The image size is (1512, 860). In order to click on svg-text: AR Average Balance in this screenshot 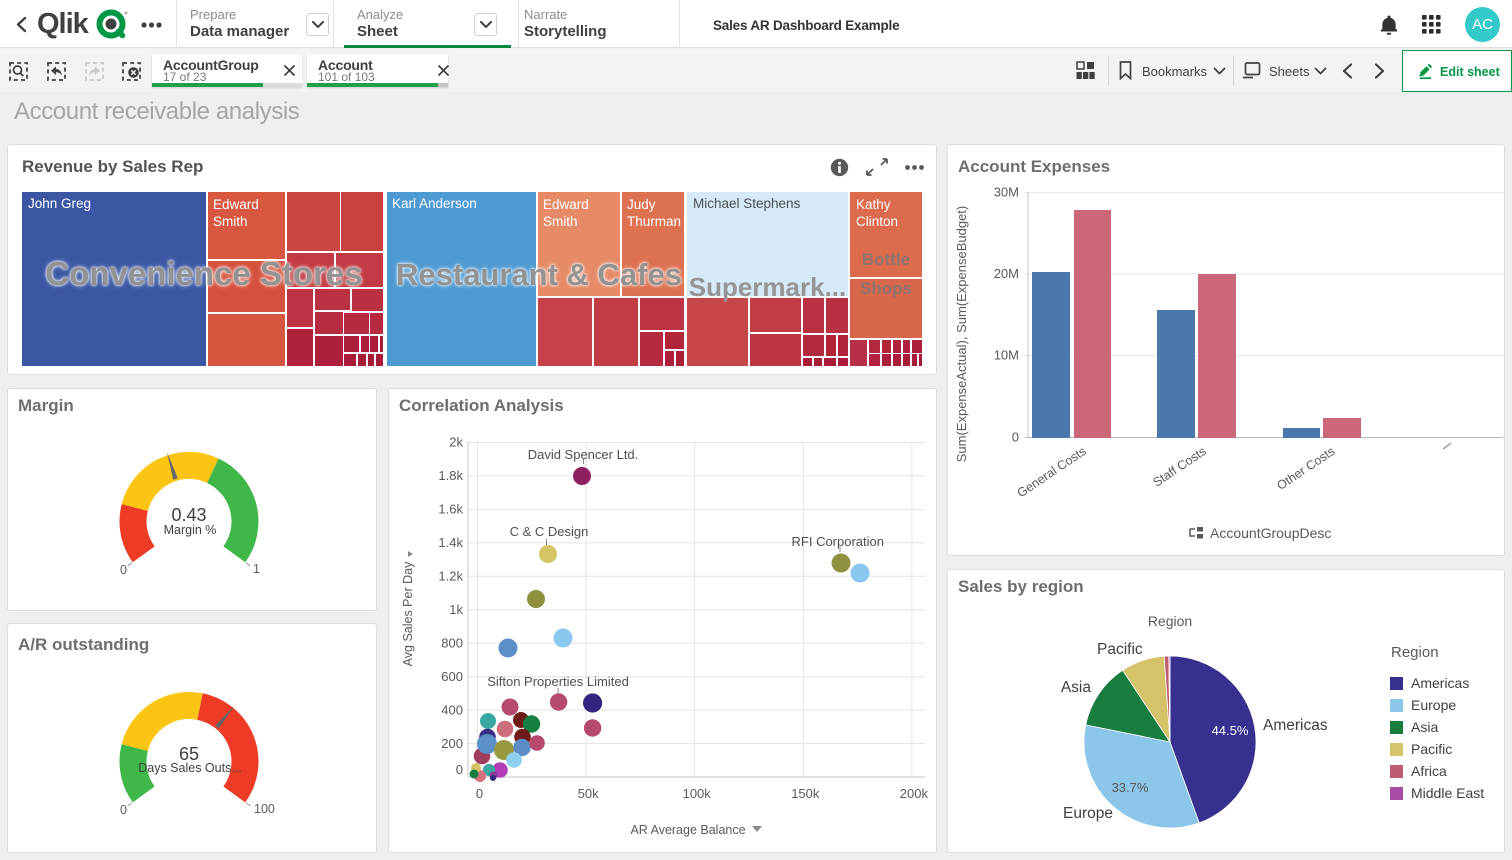, I will do `click(687, 830)`.